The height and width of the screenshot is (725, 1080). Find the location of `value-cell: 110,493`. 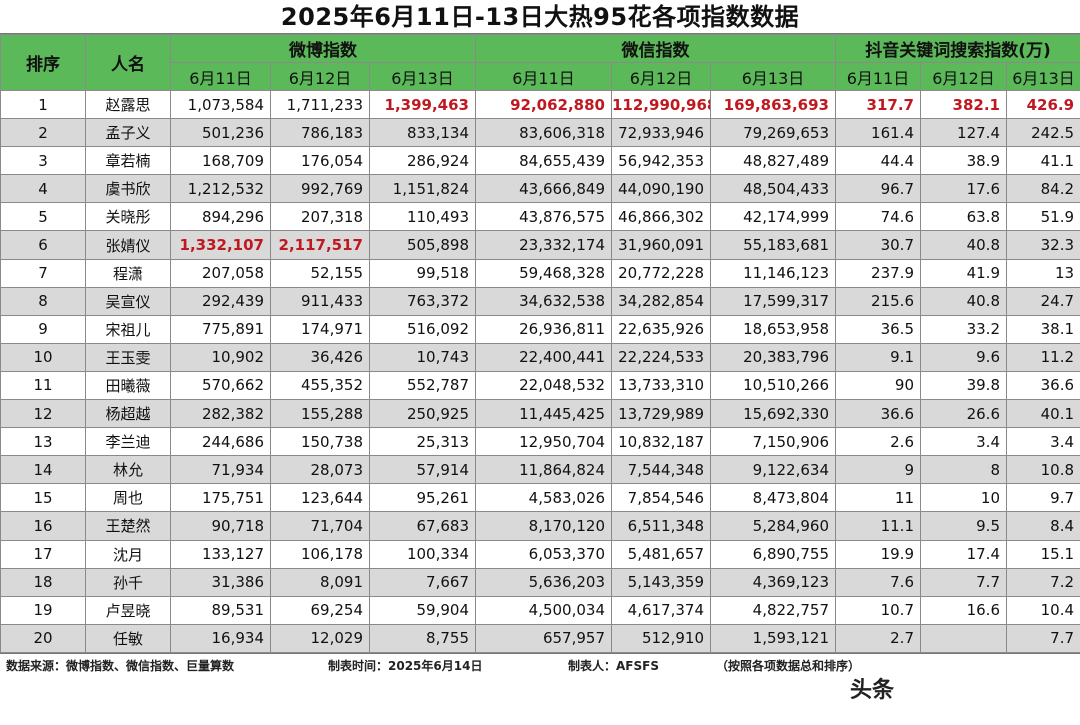

value-cell: 110,493 is located at coordinates (422, 217).